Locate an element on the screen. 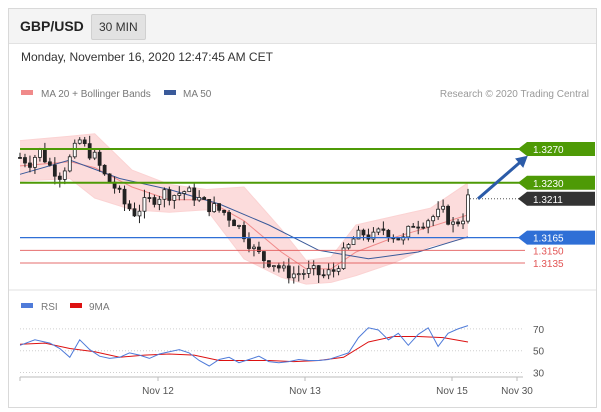 The width and height of the screenshot is (601, 412). projection-arrow-head is located at coordinates (521, 161).